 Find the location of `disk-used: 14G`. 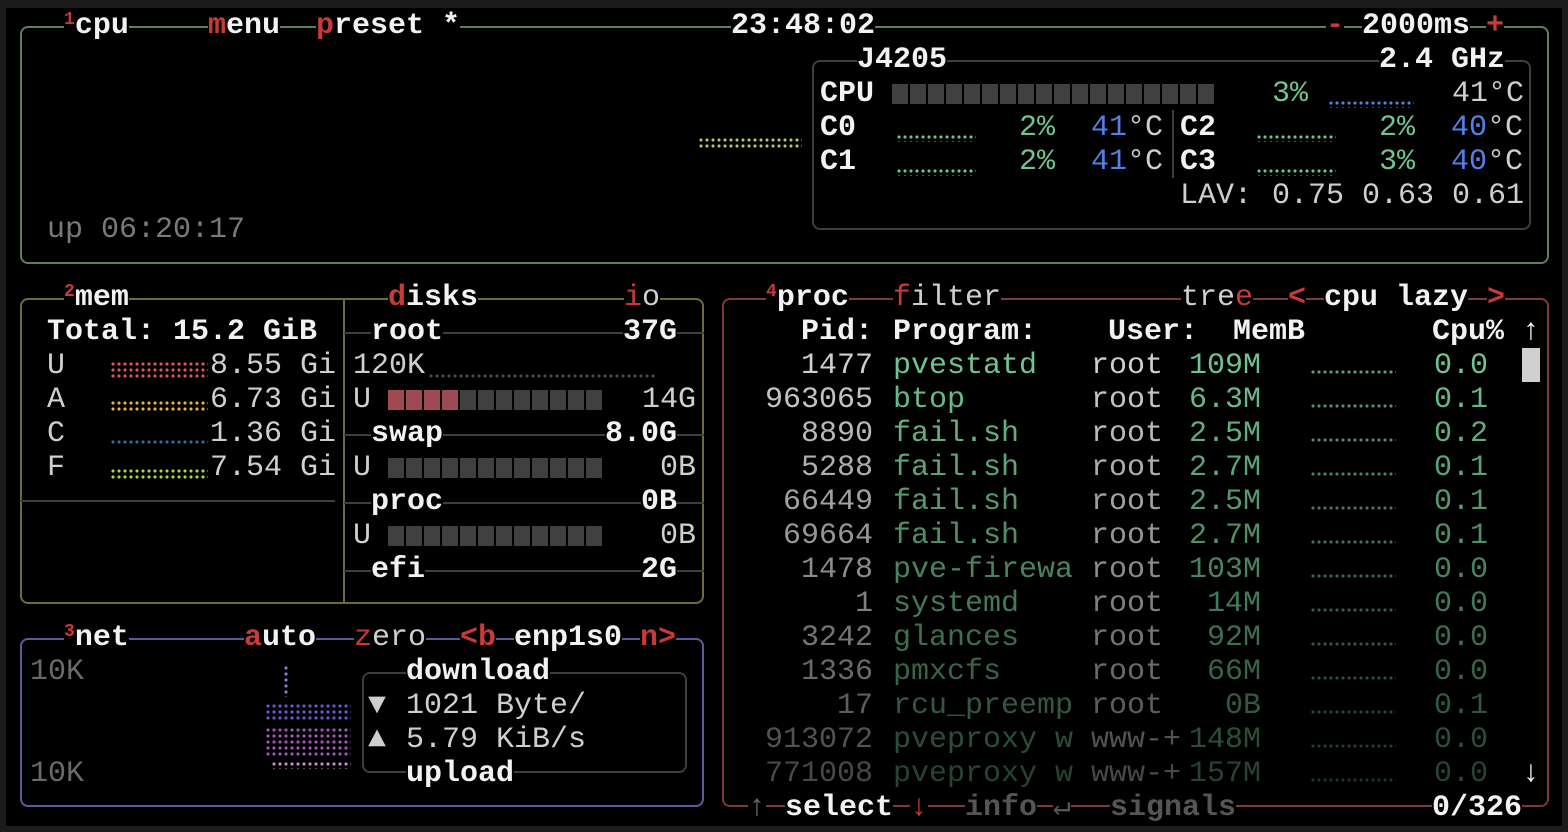

disk-used: 14G is located at coordinates (669, 400).